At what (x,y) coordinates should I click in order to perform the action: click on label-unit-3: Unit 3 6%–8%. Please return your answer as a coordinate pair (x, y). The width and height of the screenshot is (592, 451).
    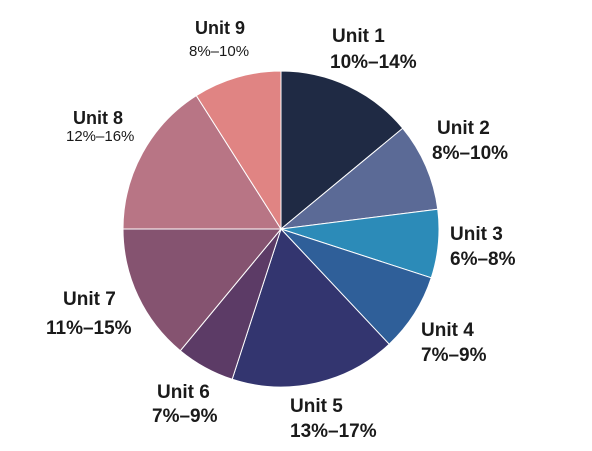
    Looking at the image, I should click on (483, 247).